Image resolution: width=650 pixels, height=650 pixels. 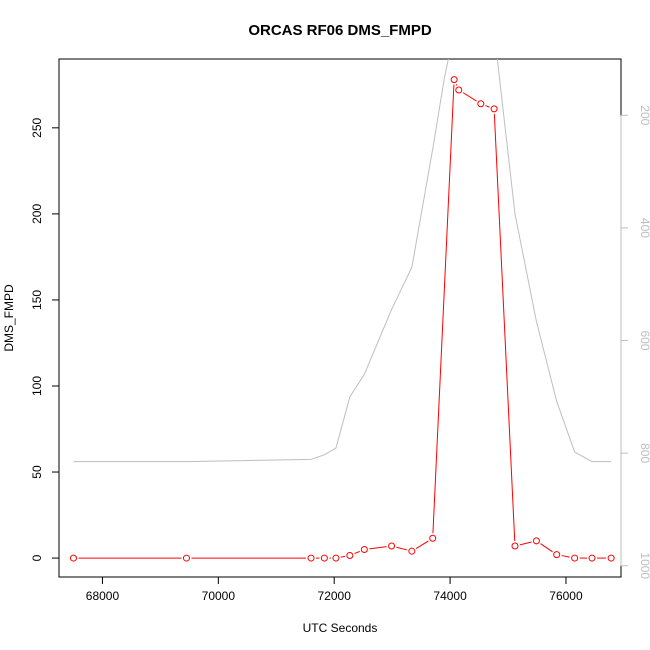 What do you see at coordinates (37, 557) in the screenshot?
I see `y-tick-label: 0` at bounding box center [37, 557].